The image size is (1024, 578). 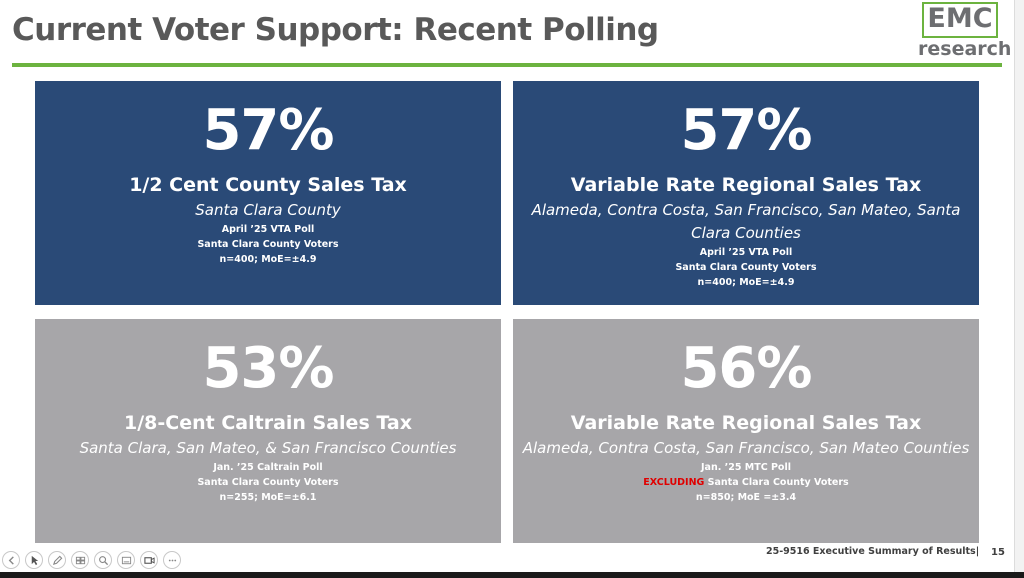 I want to click on pen-tool-button, so click(x=57, y=560).